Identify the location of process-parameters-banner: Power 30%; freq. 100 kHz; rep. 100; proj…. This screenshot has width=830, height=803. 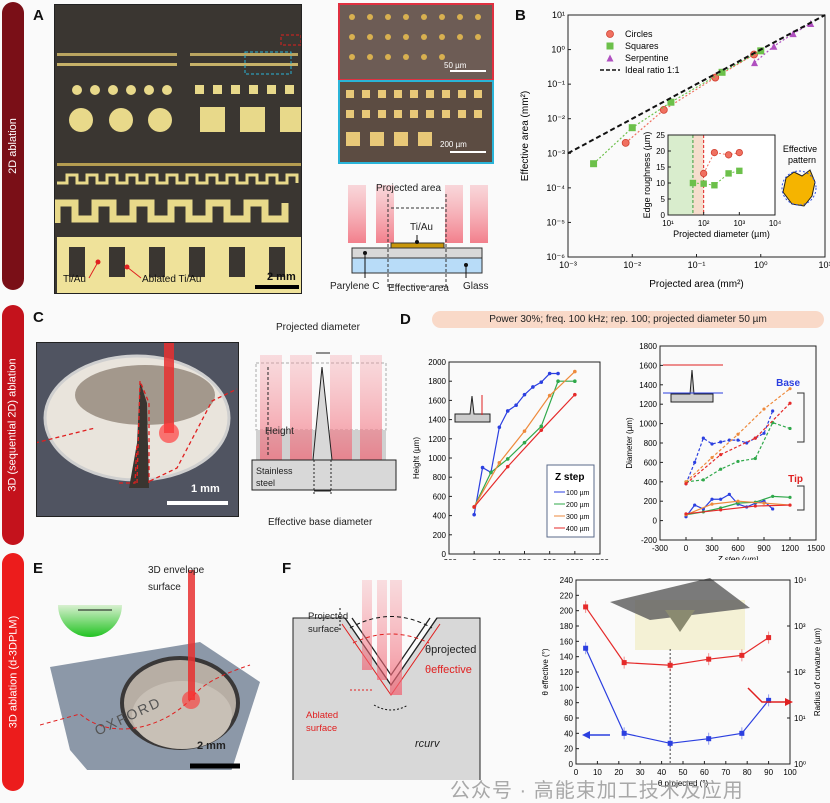
(628, 319).